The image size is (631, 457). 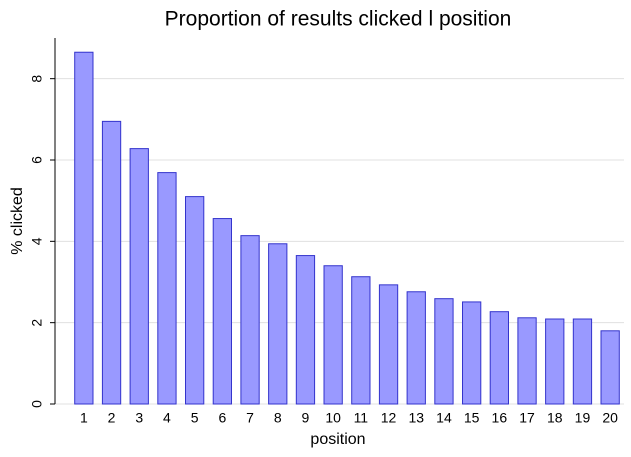 I want to click on y-tick-label: 0, so click(x=37, y=404).